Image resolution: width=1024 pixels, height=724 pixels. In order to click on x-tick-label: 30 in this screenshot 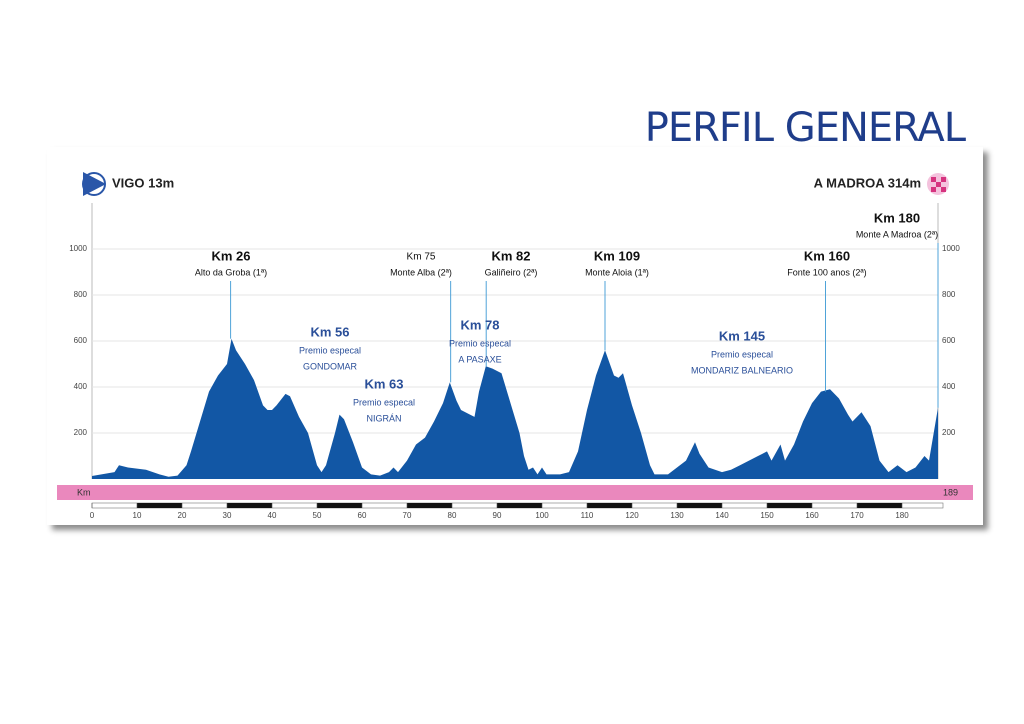, I will do `click(227, 515)`.